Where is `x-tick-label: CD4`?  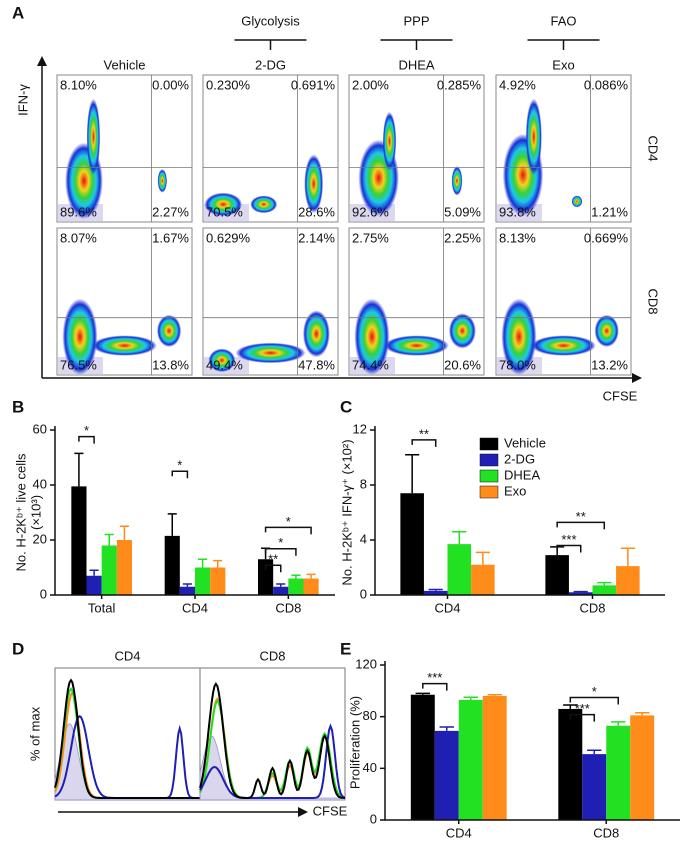 x-tick-label: CD4 is located at coordinates (195, 607).